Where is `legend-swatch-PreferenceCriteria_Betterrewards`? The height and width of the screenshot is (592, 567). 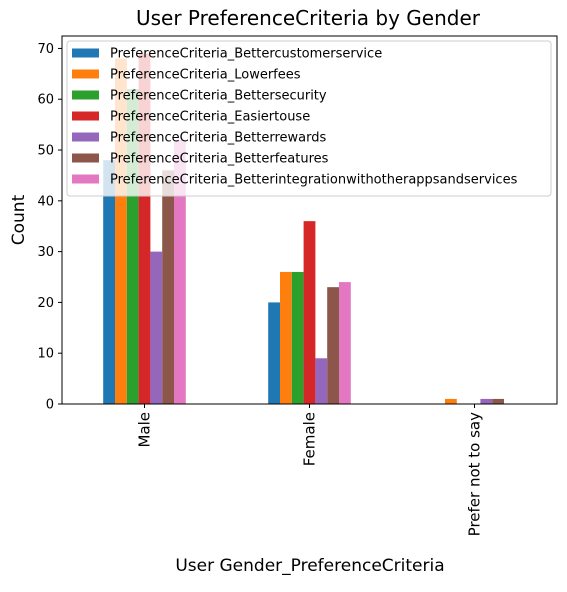
legend-swatch-PreferenceCriteria_Betterrewards is located at coordinates (85, 137).